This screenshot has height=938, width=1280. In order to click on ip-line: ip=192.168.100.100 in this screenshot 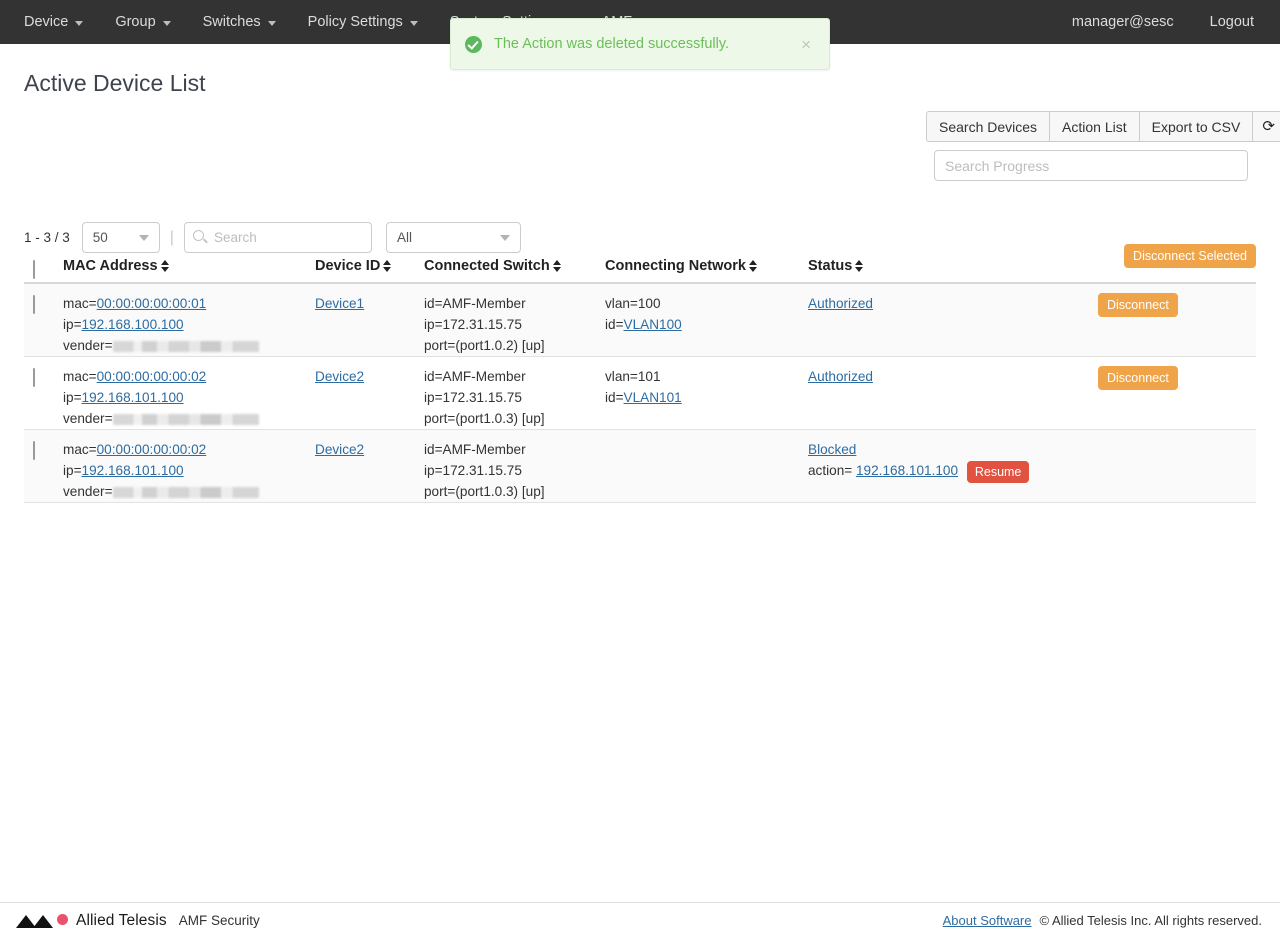, I will do `click(189, 324)`.